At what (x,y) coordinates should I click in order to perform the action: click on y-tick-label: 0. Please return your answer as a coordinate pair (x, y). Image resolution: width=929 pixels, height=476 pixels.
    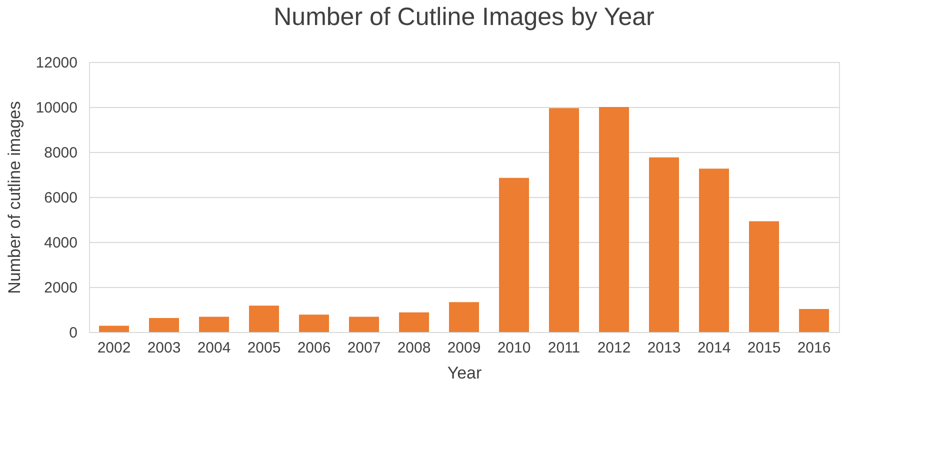
    Looking at the image, I should click on (73, 333).